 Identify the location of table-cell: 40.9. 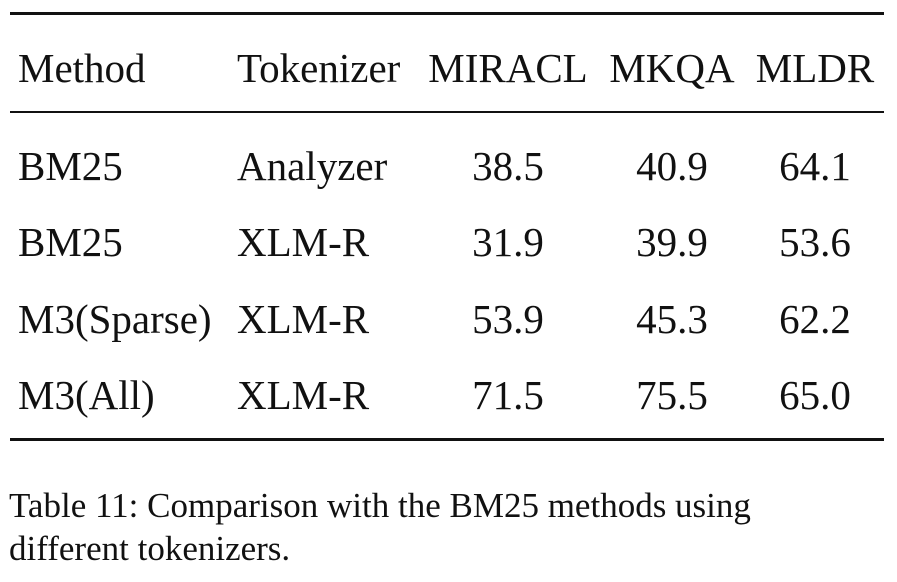
(672, 166).